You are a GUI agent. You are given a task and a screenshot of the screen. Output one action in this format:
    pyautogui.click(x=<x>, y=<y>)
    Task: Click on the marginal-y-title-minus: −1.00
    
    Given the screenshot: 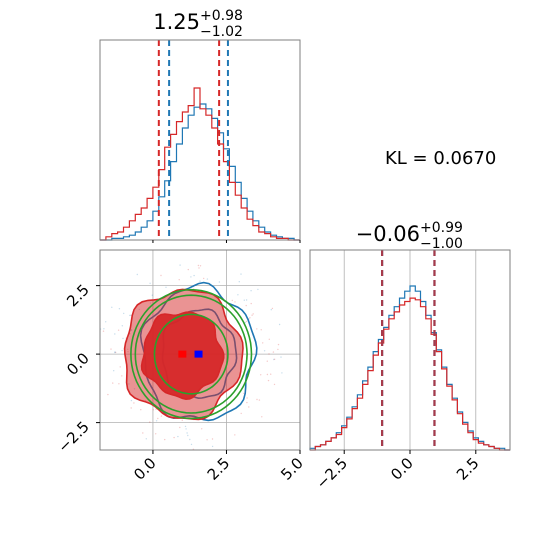 What is the action you would take?
    pyautogui.click(x=441, y=244)
    